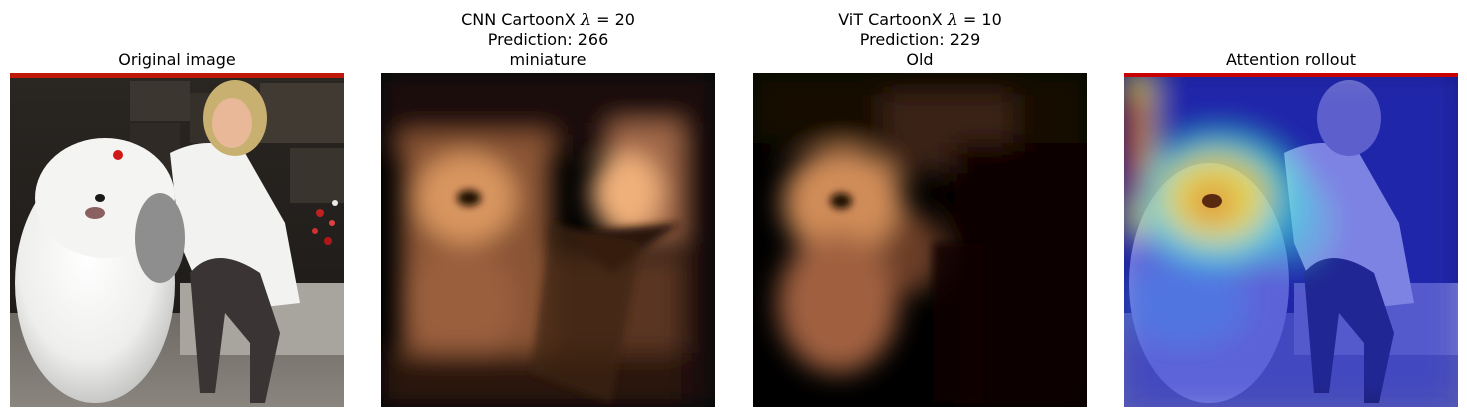 This screenshot has width=1467, height=417. I want to click on panel-title: Original image, so click(182, 60).